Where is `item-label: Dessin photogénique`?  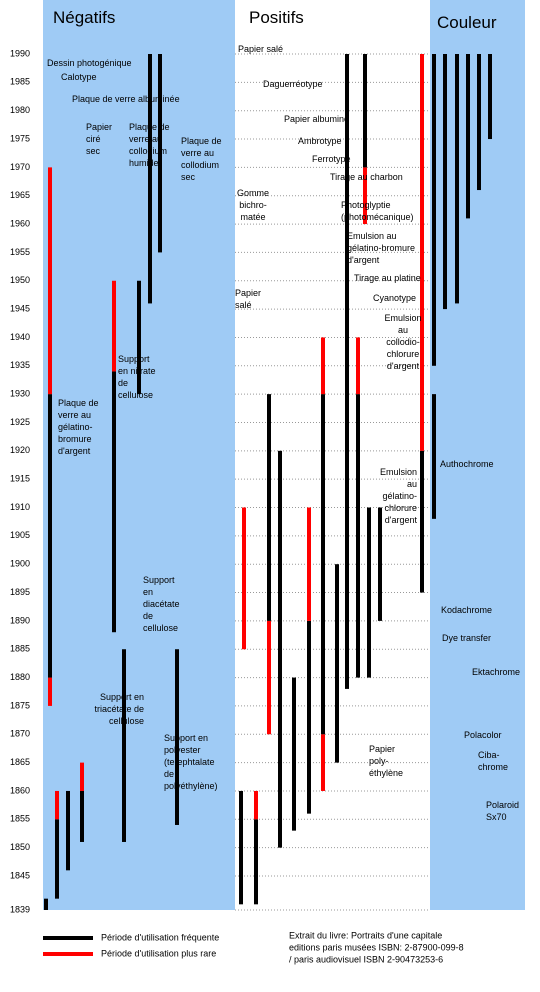 item-label: Dessin photogénique is located at coordinates (89, 63).